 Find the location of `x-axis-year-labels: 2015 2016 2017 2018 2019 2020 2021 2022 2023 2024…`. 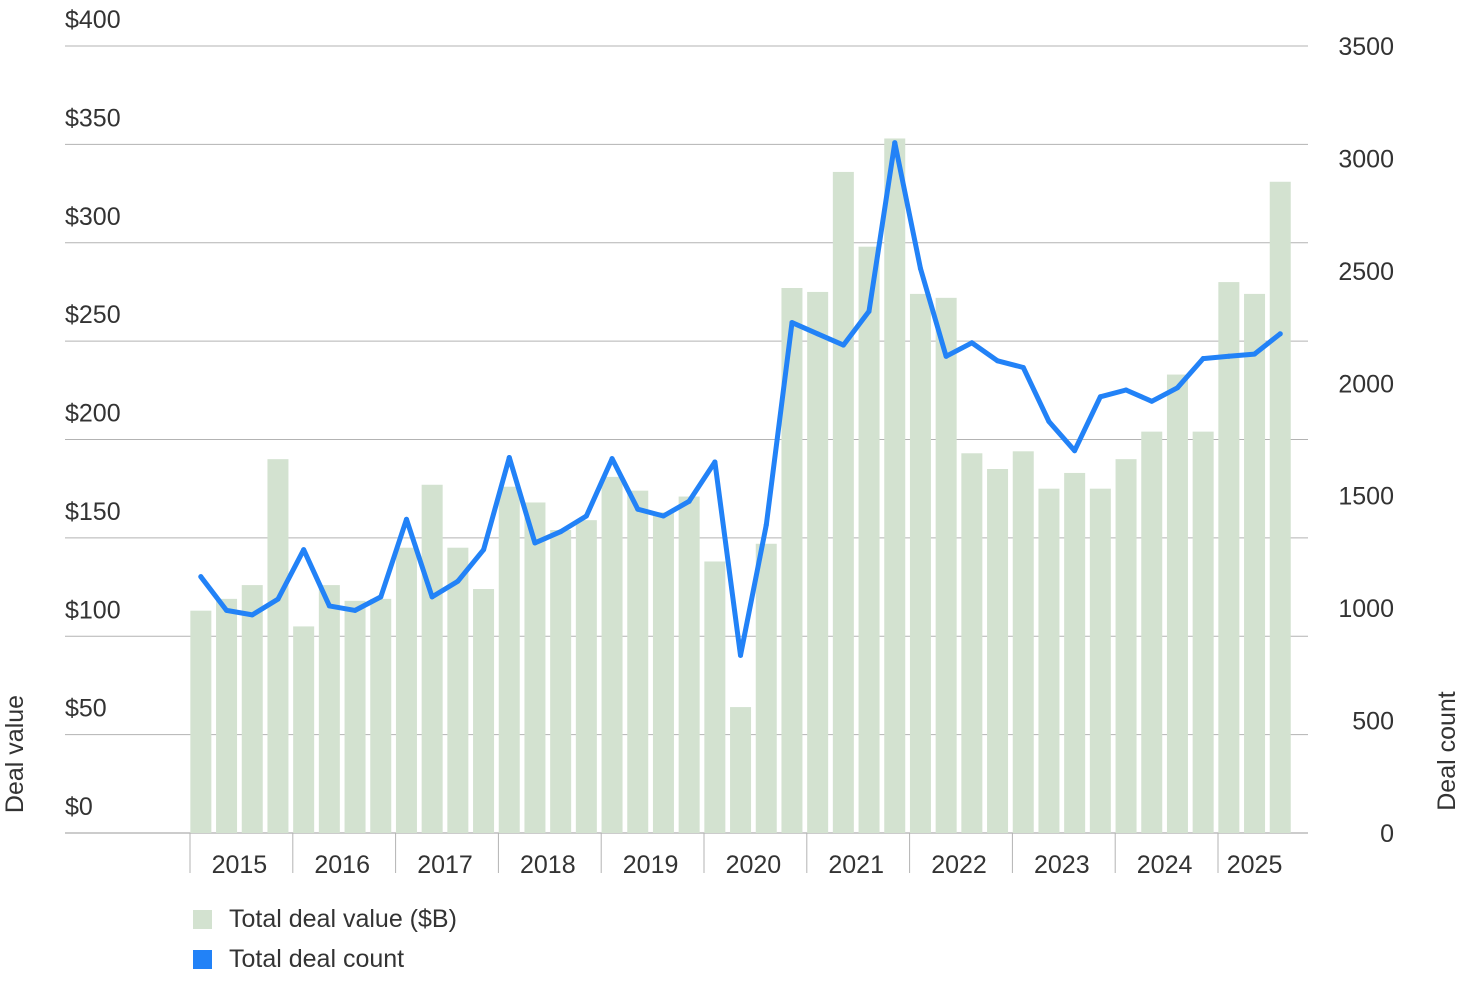

x-axis-year-labels: 2015 2016 2017 2018 2019 2020 2021 2022 2023 2024… is located at coordinates (736, 856).